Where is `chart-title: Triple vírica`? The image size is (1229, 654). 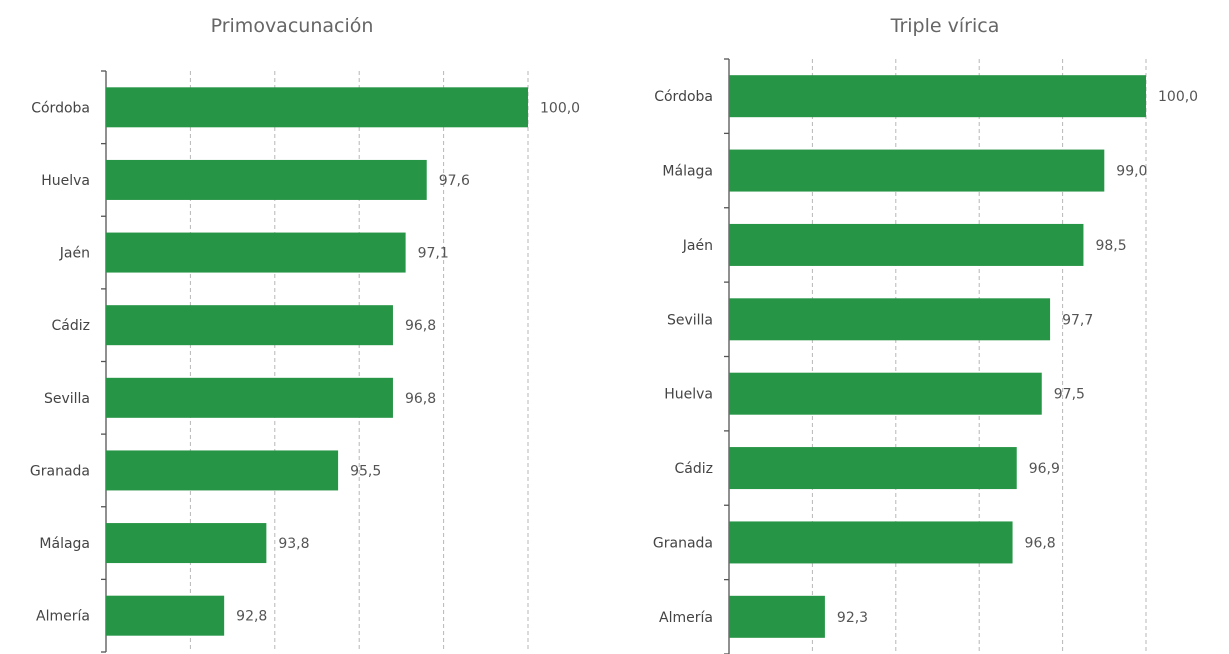
chart-title: Triple vírica is located at coordinates (945, 26).